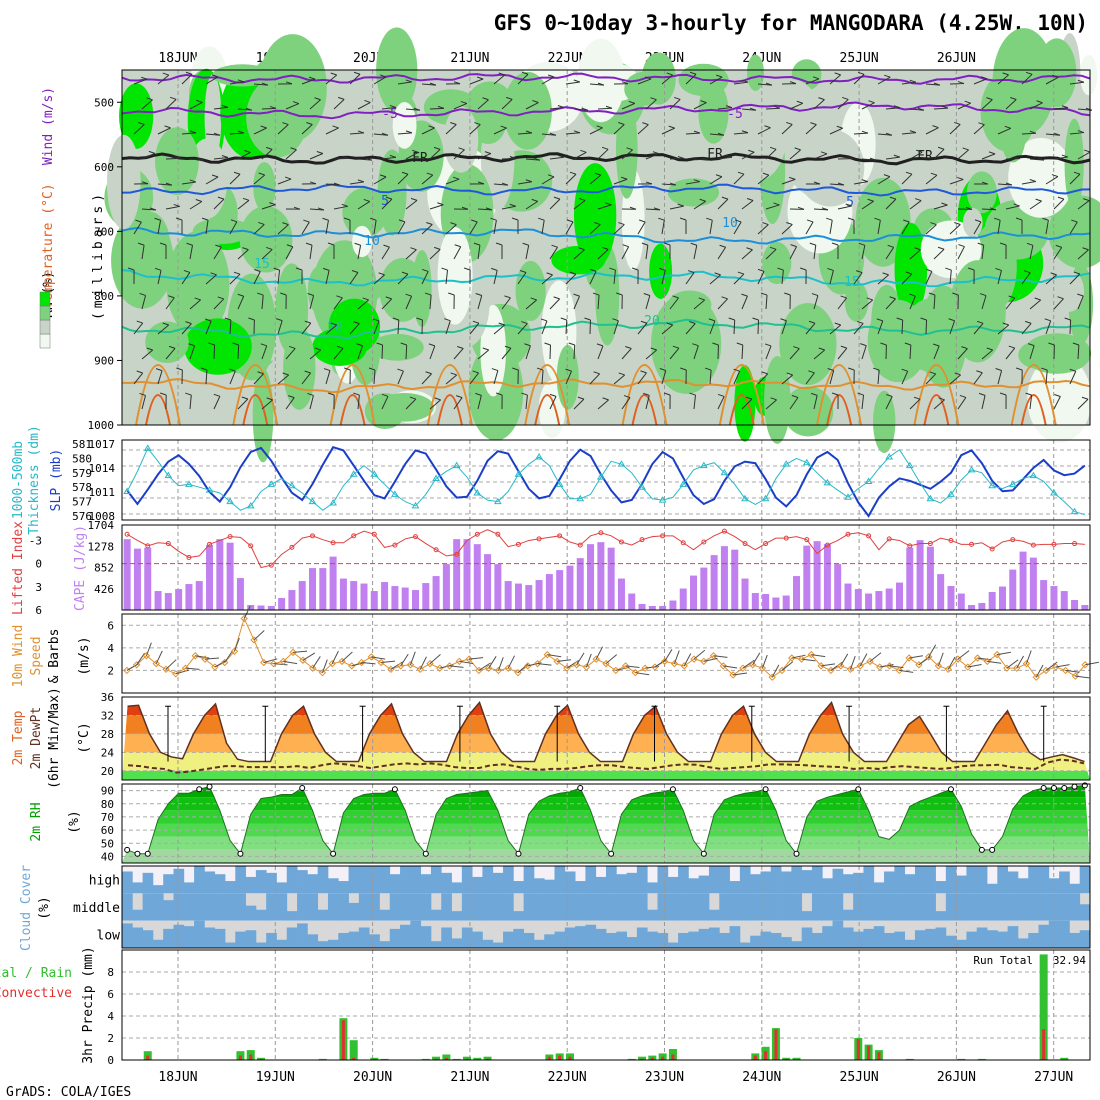 This screenshot has width=1100, height=1100. Describe the element at coordinates (107, 817) in the screenshot. I see `rh-tick-label: 70` at that location.